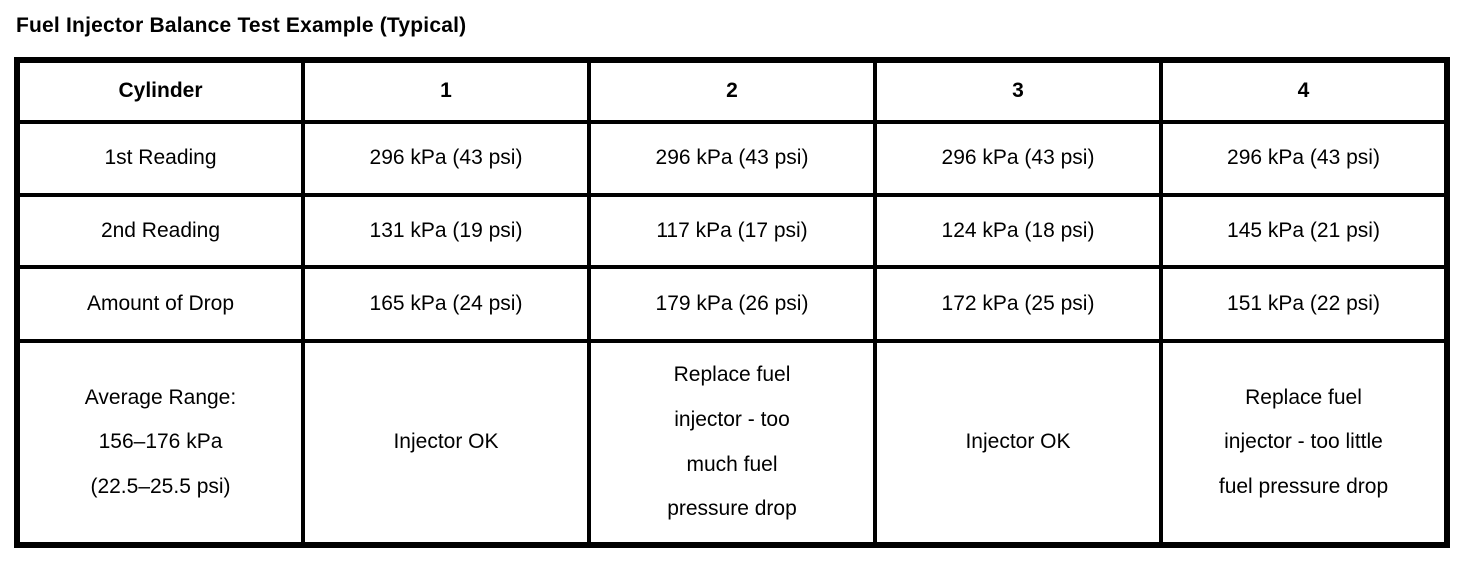  I want to click on value-cell-drop-cyl1: 165 kPa (24 psi), so click(446, 304).